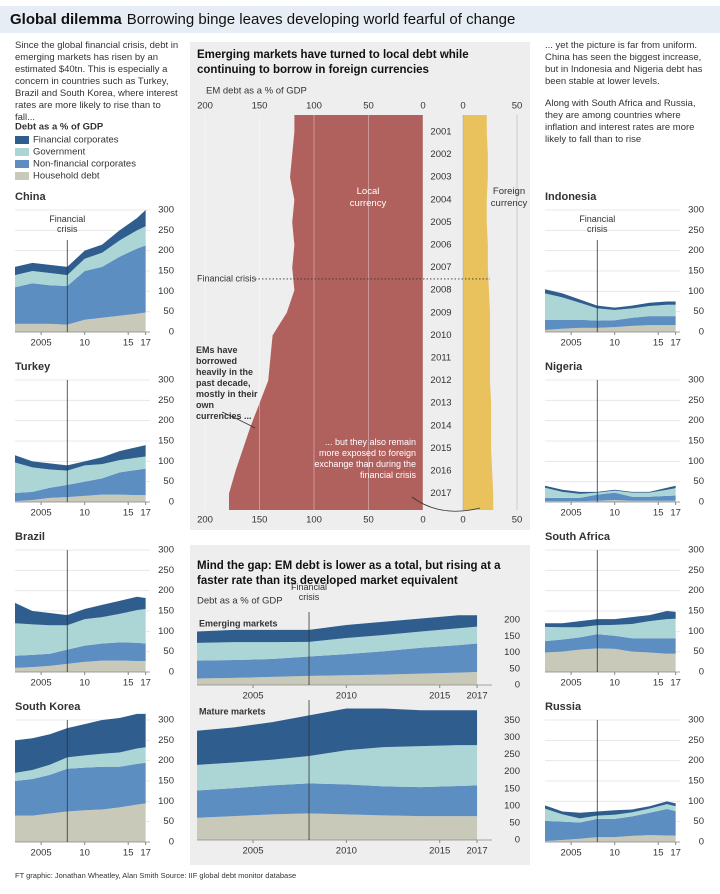 The height and width of the screenshot is (894, 720). Describe the element at coordinates (441, 358) in the screenshot. I see `year-label: 2011` at that location.